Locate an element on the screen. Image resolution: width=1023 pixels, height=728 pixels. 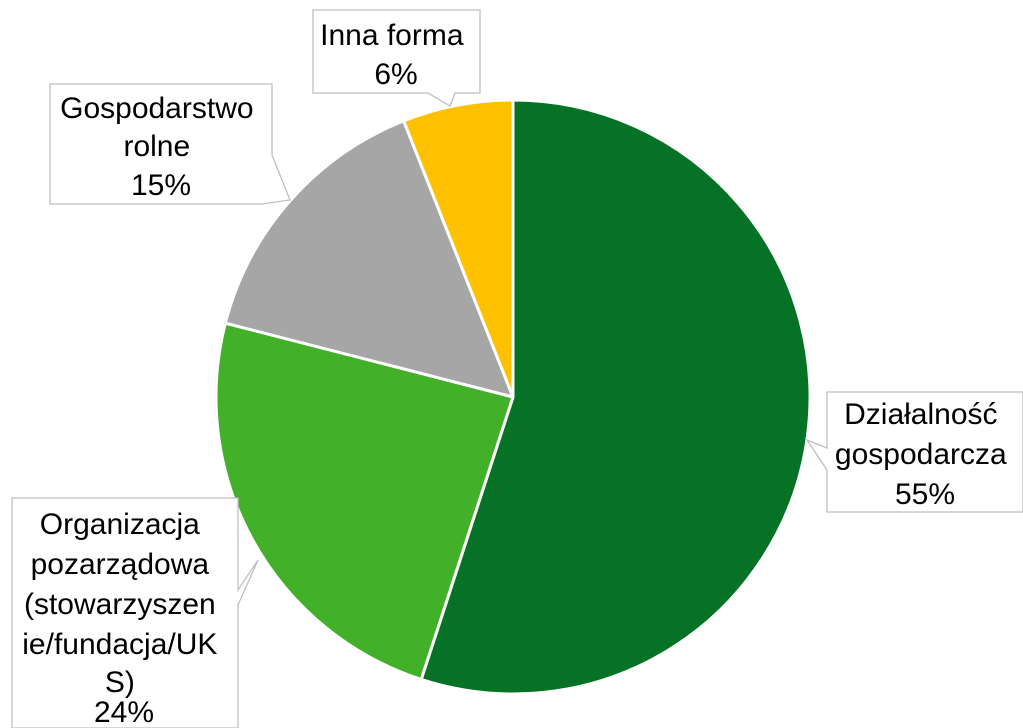
slice-label-line: Gospodarstwo is located at coordinates (156, 108).